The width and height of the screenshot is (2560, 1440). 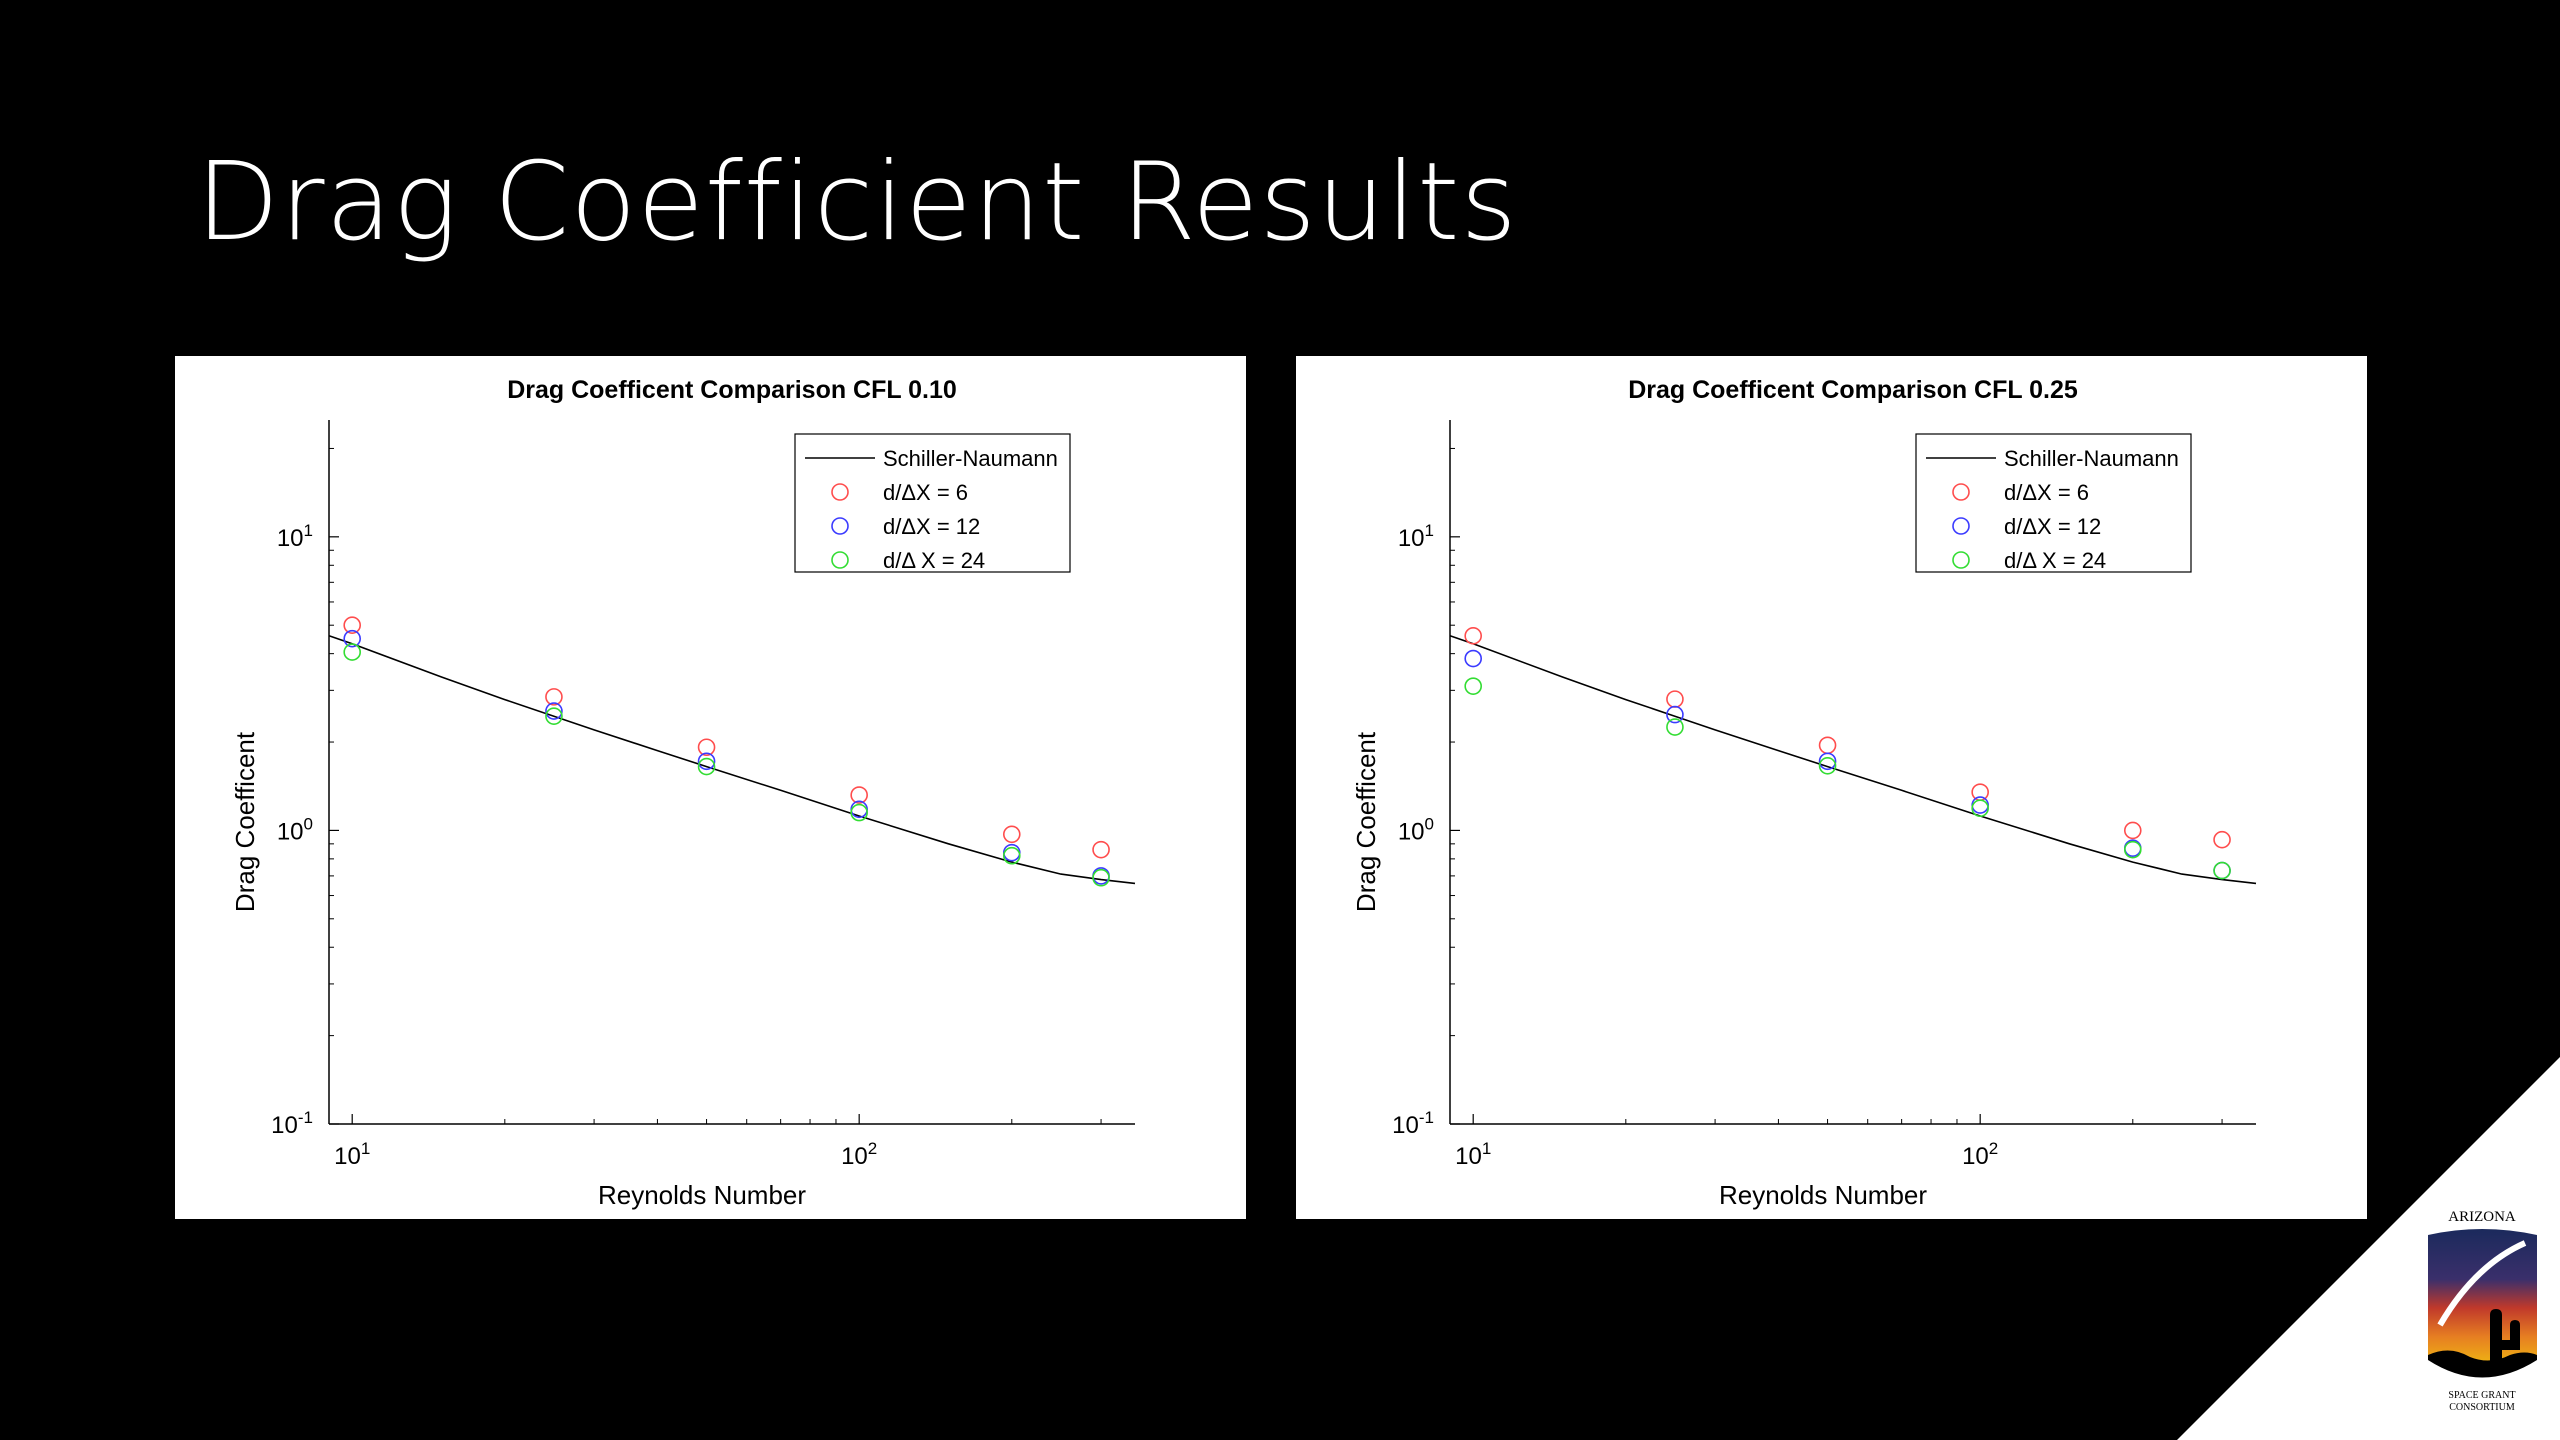 What do you see at coordinates (292, 1123) in the screenshot?
I see `chart-0-y-tick-label-0: 10⁻¹` at bounding box center [292, 1123].